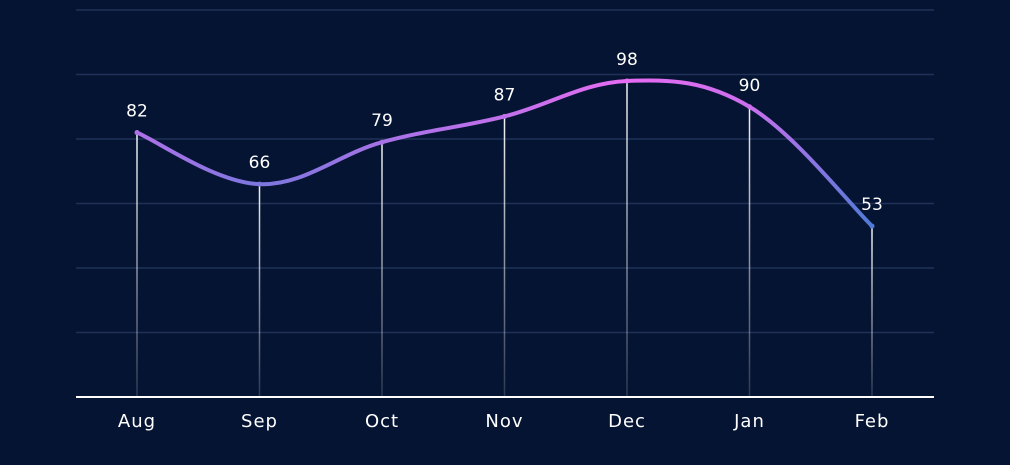 This screenshot has height=465, width=1010. What do you see at coordinates (259, 421) in the screenshot?
I see `x-tick-label: Sep` at bounding box center [259, 421].